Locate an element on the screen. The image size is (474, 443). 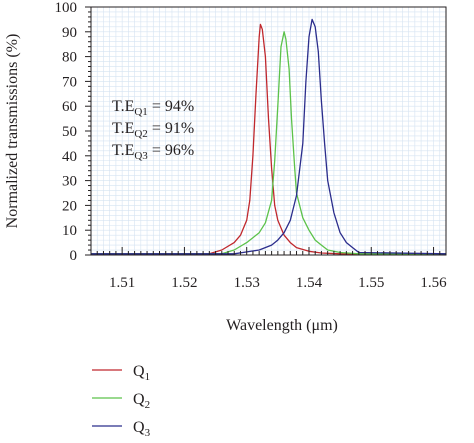
y-tick-label: 50 is located at coordinates (69, 132).